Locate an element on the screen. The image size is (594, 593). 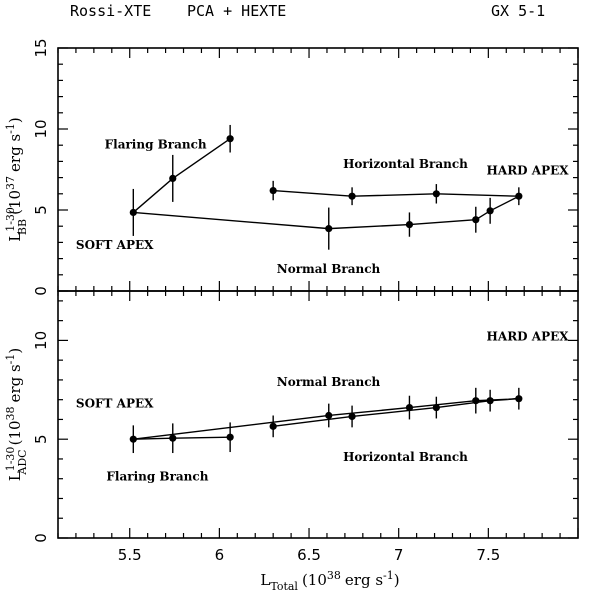
bottom-annotation: HARD APEX is located at coordinates (528, 336).